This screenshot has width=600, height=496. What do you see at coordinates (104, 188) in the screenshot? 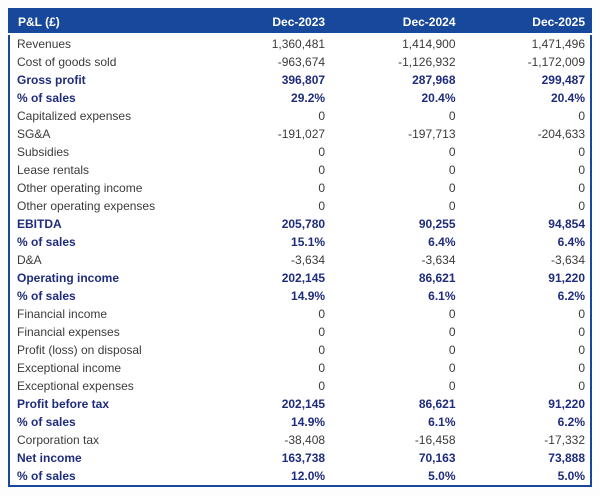
I see `row-label: Other operating income` at bounding box center [104, 188].